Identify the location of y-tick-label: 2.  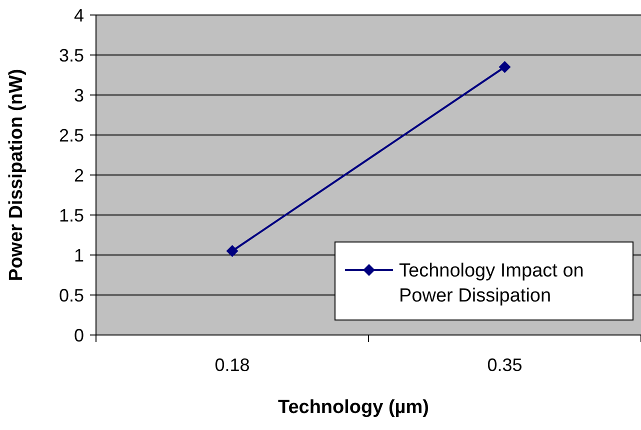
(79, 175).